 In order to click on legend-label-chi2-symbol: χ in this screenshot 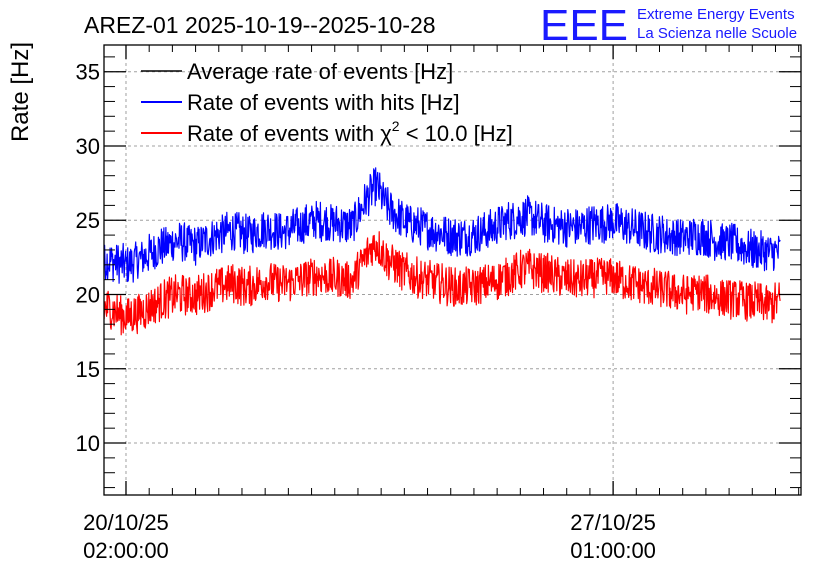, I will do `click(386, 133)`.